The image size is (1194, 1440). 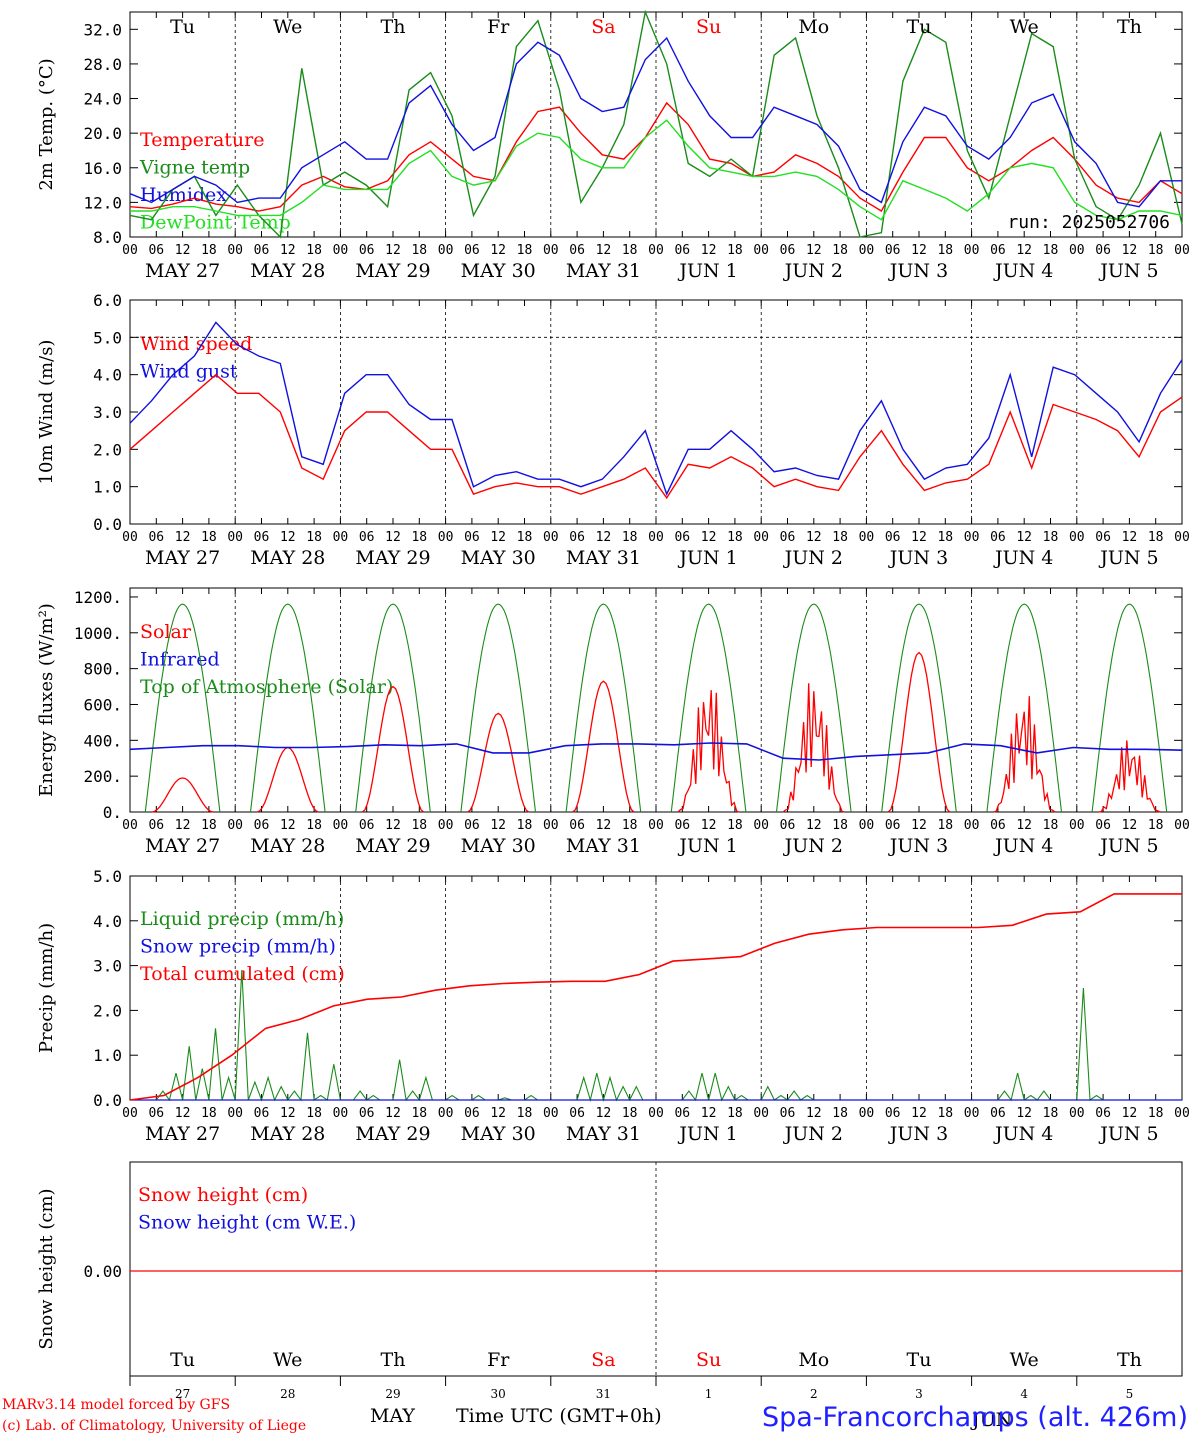 What do you see at coordinates (991, 1420) in the screenshot?
I see `footer-month-jun: JUN` at bounding box center [991, 1420].